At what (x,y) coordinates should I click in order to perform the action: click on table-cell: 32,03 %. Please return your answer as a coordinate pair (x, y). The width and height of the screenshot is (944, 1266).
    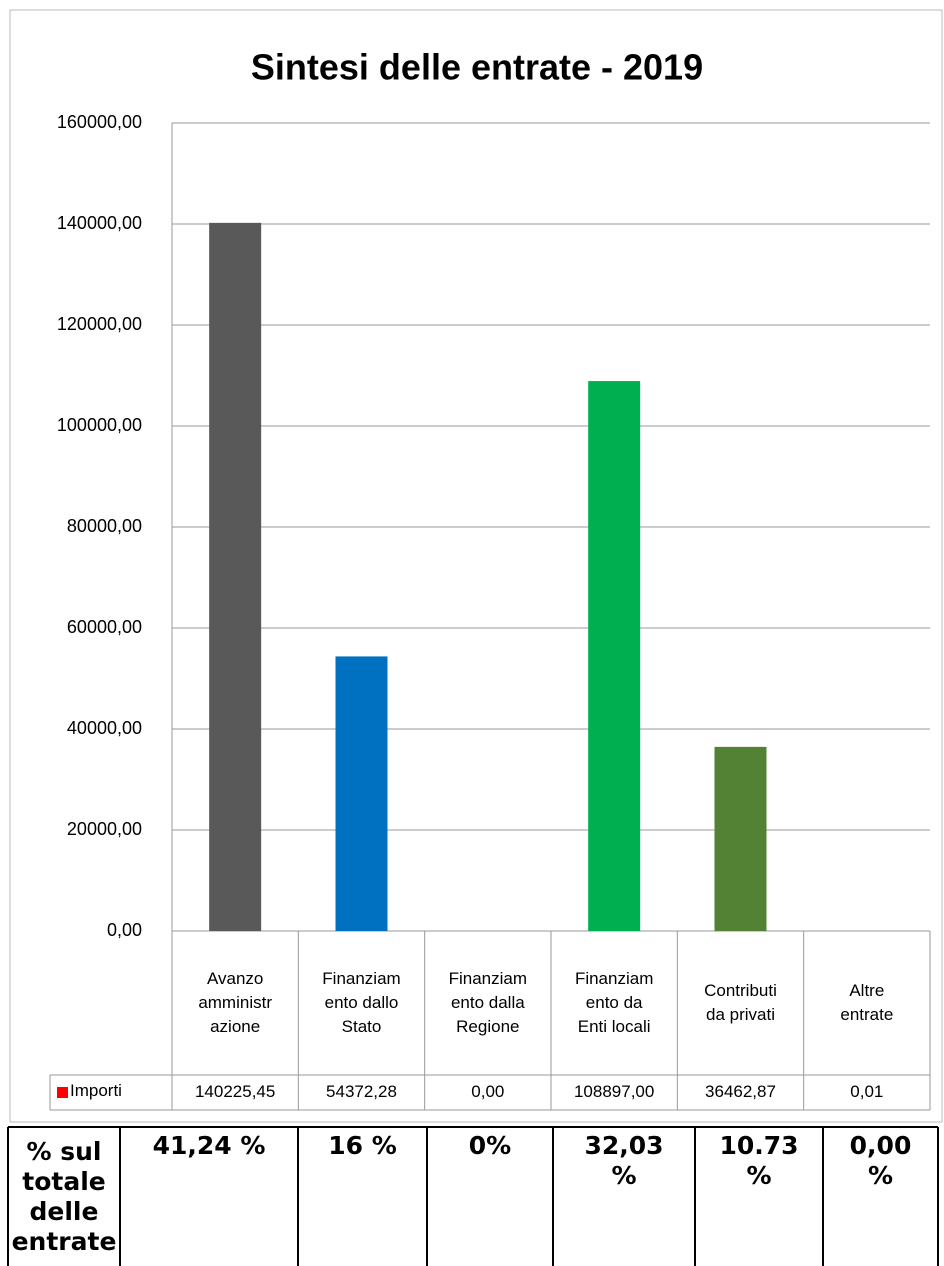
    Looking at the image, I should click on (624, 1160).